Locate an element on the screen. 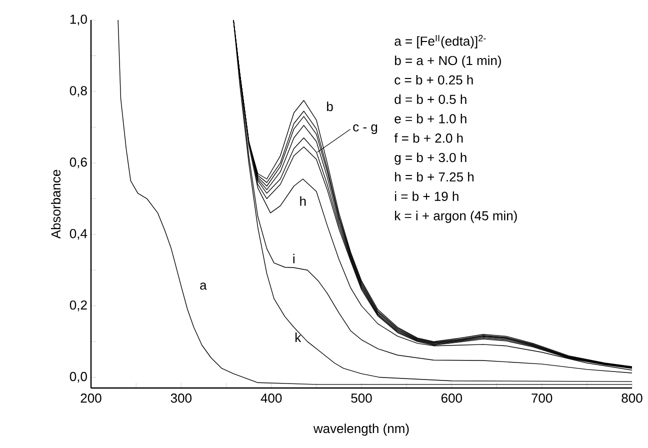 Image resolution: width=648 pixels, height=448 pixels. annotation: b is located at coordinates (330, 107).